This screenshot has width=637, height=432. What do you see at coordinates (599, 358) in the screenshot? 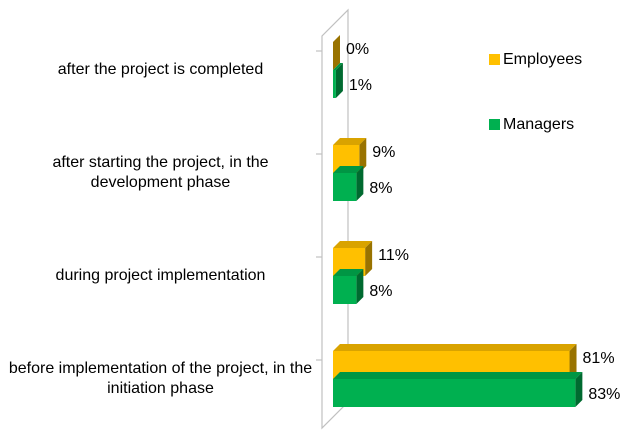
I see `data-label: 81%` at bounding box center [599, 358].